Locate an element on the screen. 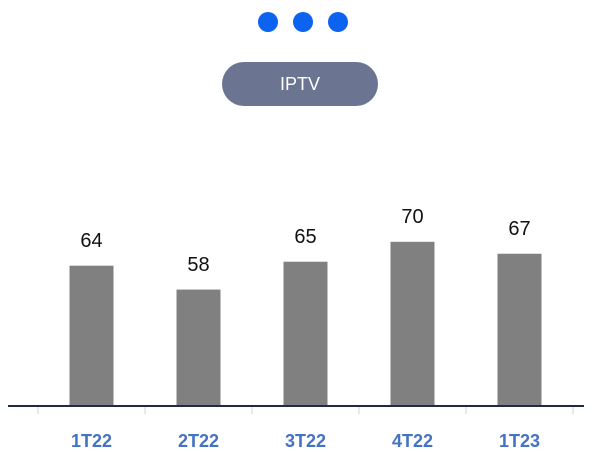  x-tick-label: 2T22 is located at coordinates (198, 441).